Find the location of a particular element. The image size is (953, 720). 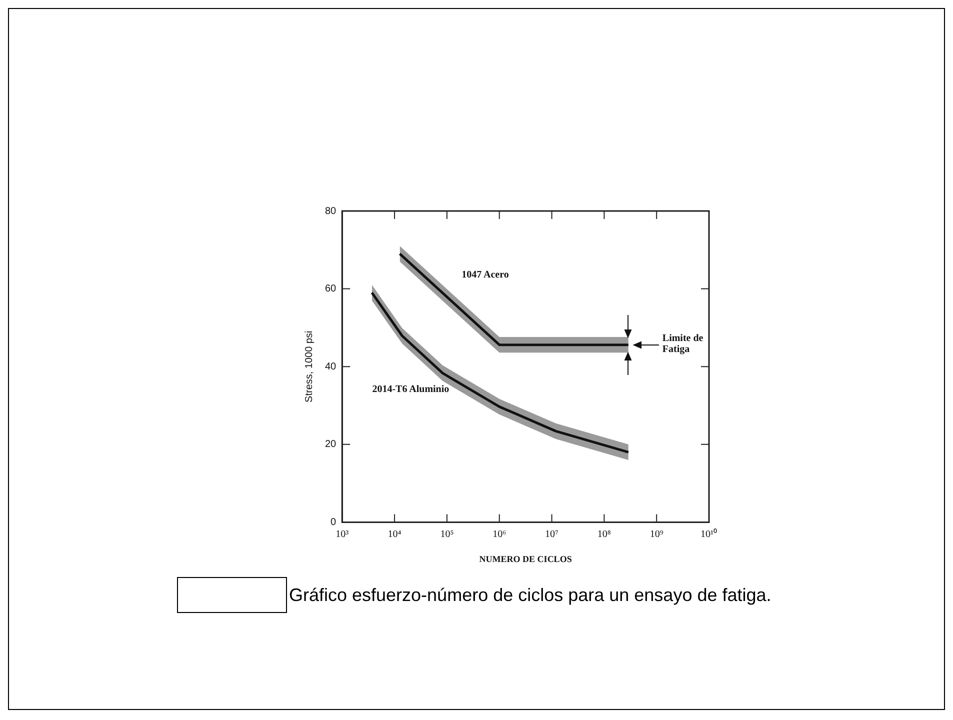

x-tick-label: 10⁴ is located at coordinates (395, 534).